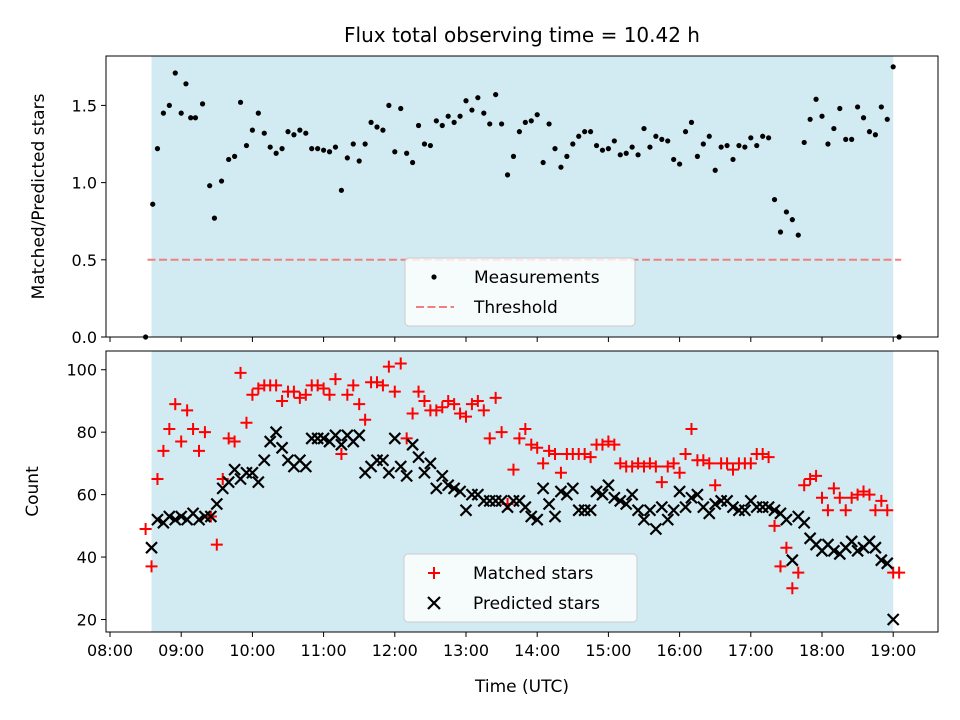 Image resolution: width=960 pixels, height=720 pixels. What do you see at coordinates (324, 650) in the screenshot?
I see `time-x-tick-label: 11:00` at bounding box center [324, 650].